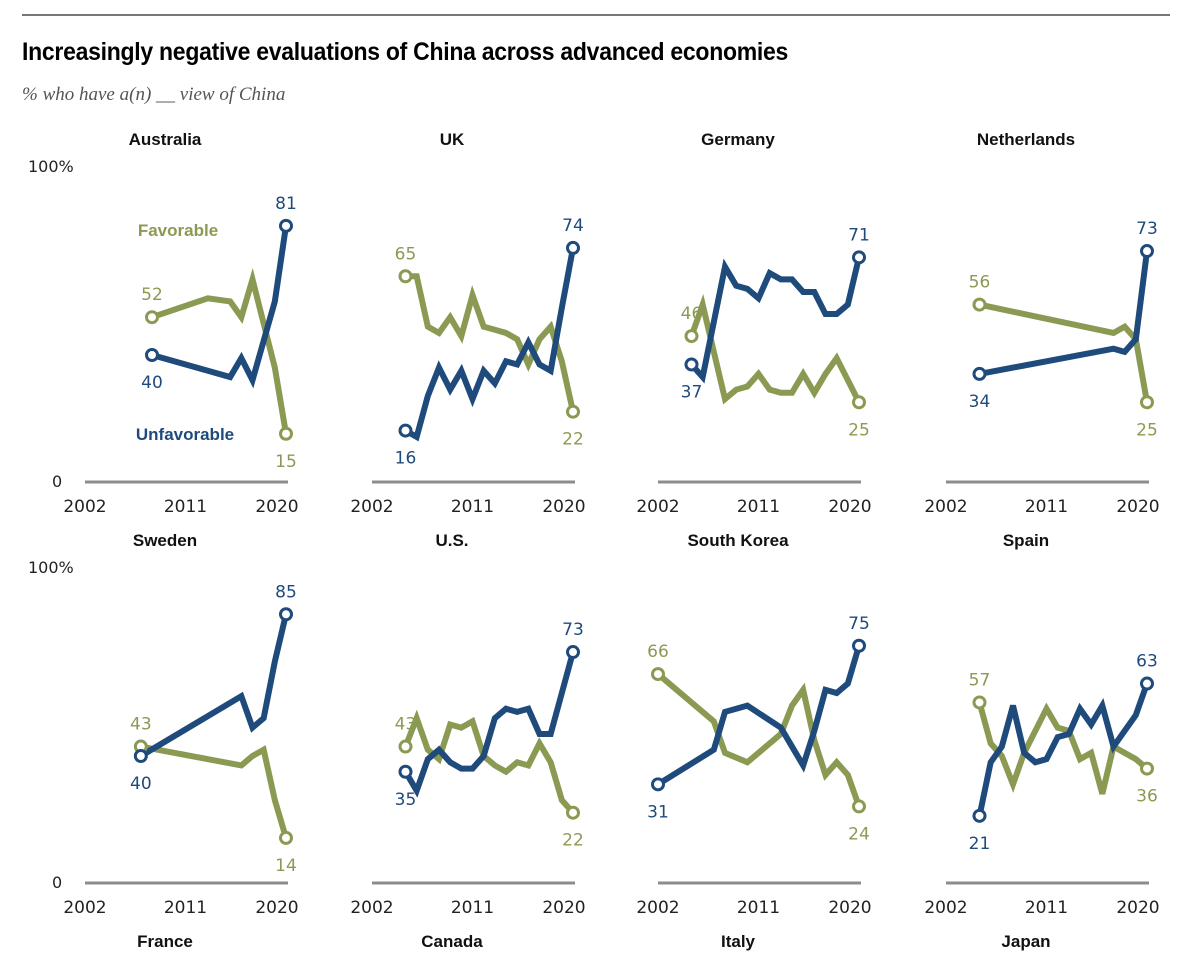 Image resolution: width=1200 pixels, height=958 pixels. What do you see at coordinates (573, 226) in the screenshot?
I see `unfavorable-end-value: 74` at bounding box center [573, 226].